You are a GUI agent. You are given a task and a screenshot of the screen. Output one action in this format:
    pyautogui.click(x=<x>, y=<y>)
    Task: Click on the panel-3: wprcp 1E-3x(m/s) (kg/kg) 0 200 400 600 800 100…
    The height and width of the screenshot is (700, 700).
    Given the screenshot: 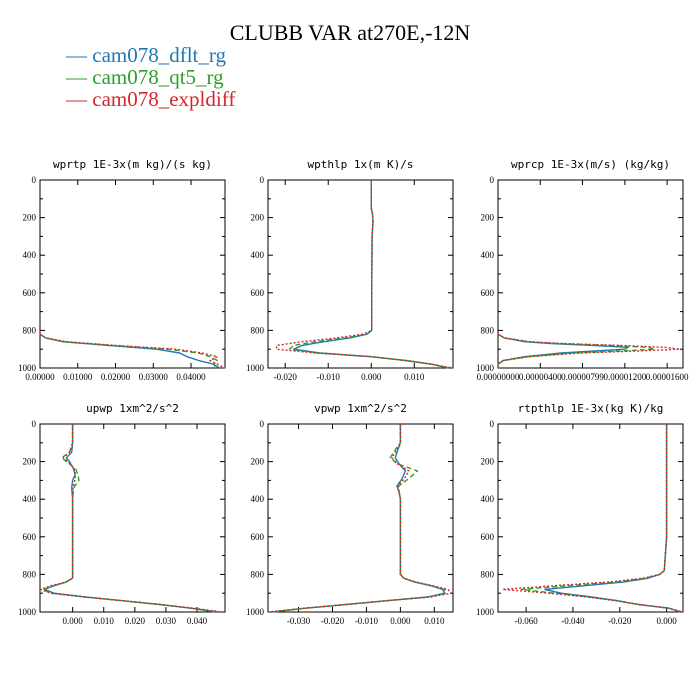 What is the action you would take?
    pyautogui.click(x=582, y=270)
    